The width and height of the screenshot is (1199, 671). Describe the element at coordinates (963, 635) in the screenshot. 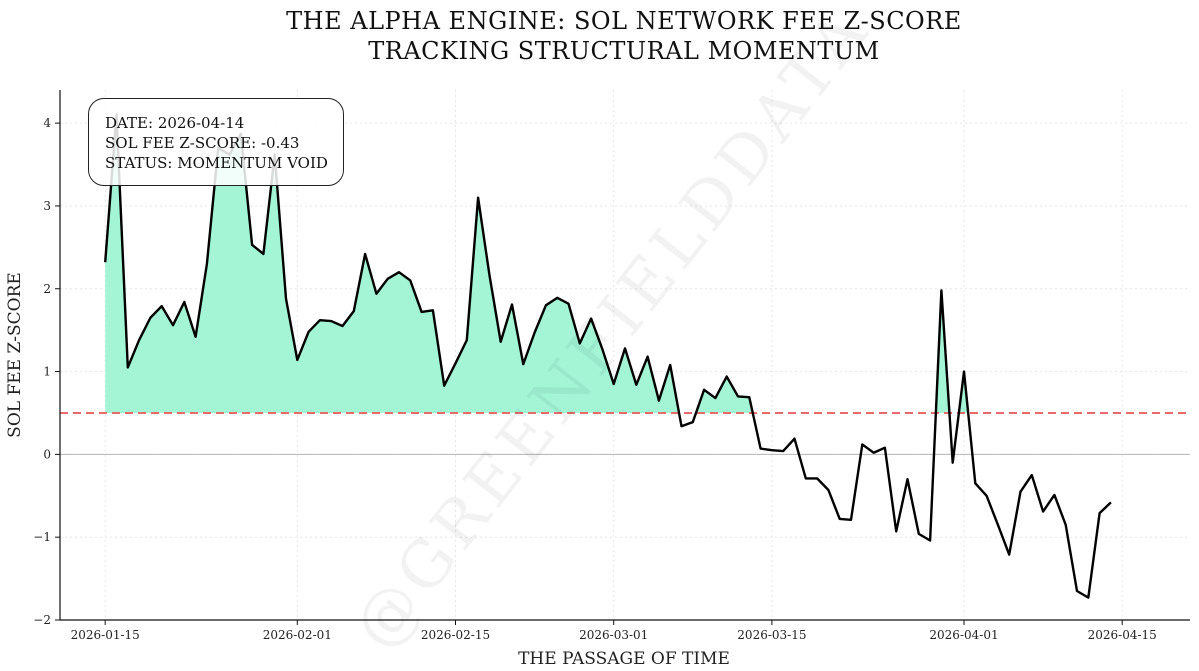

I see `x-tick-label-5: 2026-04-01` at that location.